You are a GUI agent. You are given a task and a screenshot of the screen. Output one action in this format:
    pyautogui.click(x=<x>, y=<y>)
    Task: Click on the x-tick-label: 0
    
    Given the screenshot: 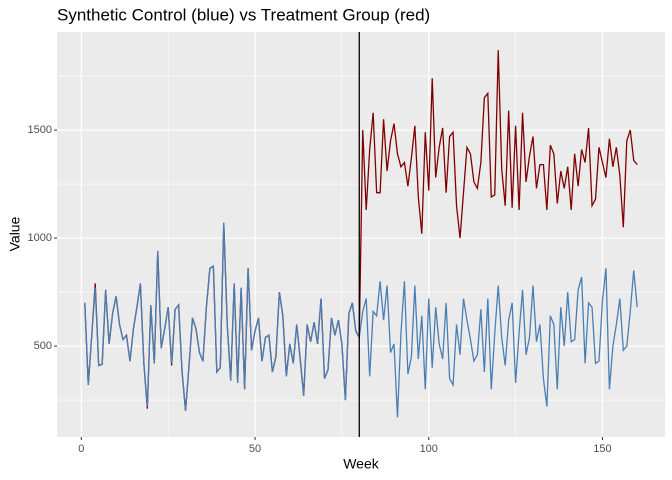 What is the action you would take?
    pyautogui.click(x=81, y=449)
    